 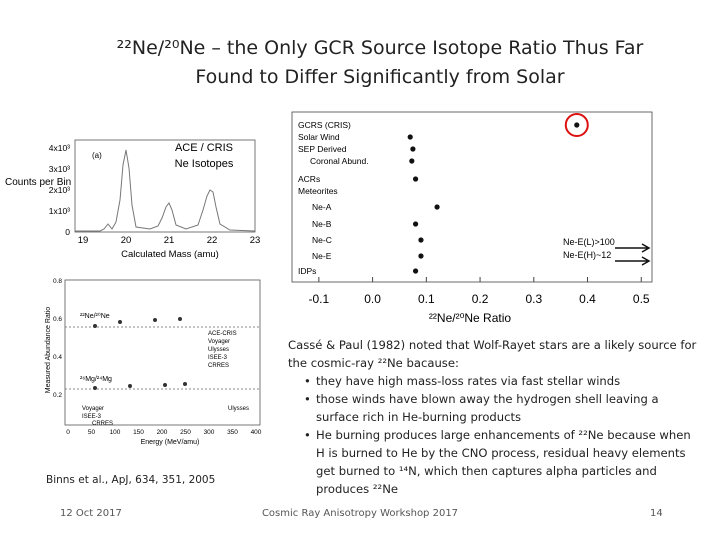 What do you see at coordinates (57, 357) in the screenshot?
I see `y-tick-label: 0.4` at bounding box center [57, 357].